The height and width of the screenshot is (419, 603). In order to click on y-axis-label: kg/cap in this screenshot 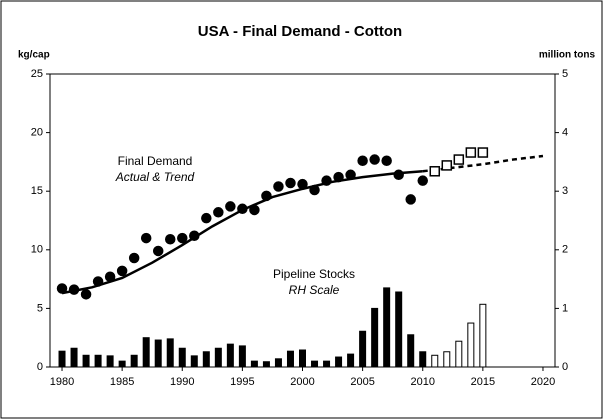, I will do `click(34, 55)`.